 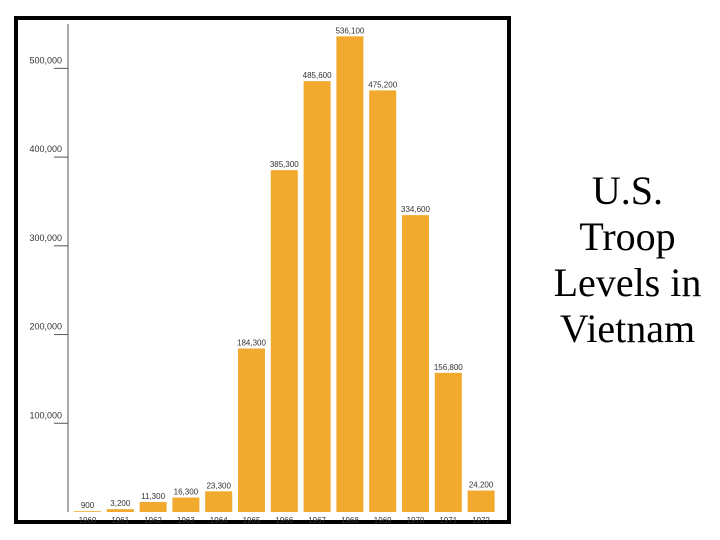 What do you see at coordinates (481, 520) in the screenshot?
I see `x-tick-label: 1972` at bounding box center [481, 520].